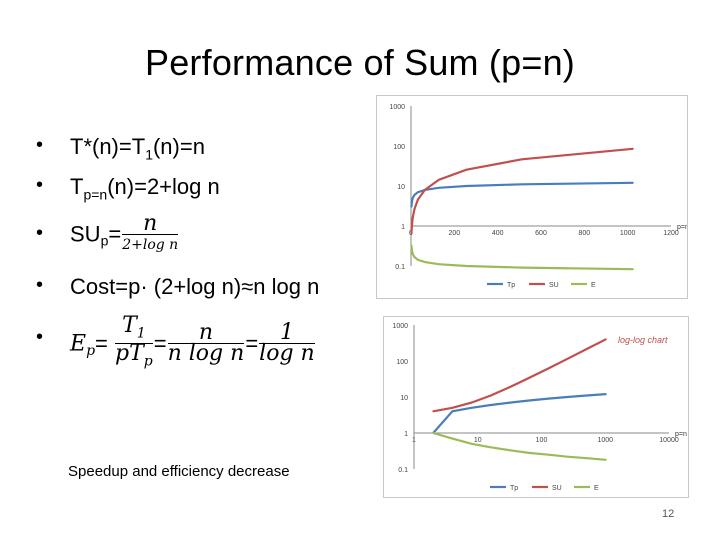 The width and height of the screenshot is (720, 540). I want to click on bullet-text: SU, so click(85, 234).